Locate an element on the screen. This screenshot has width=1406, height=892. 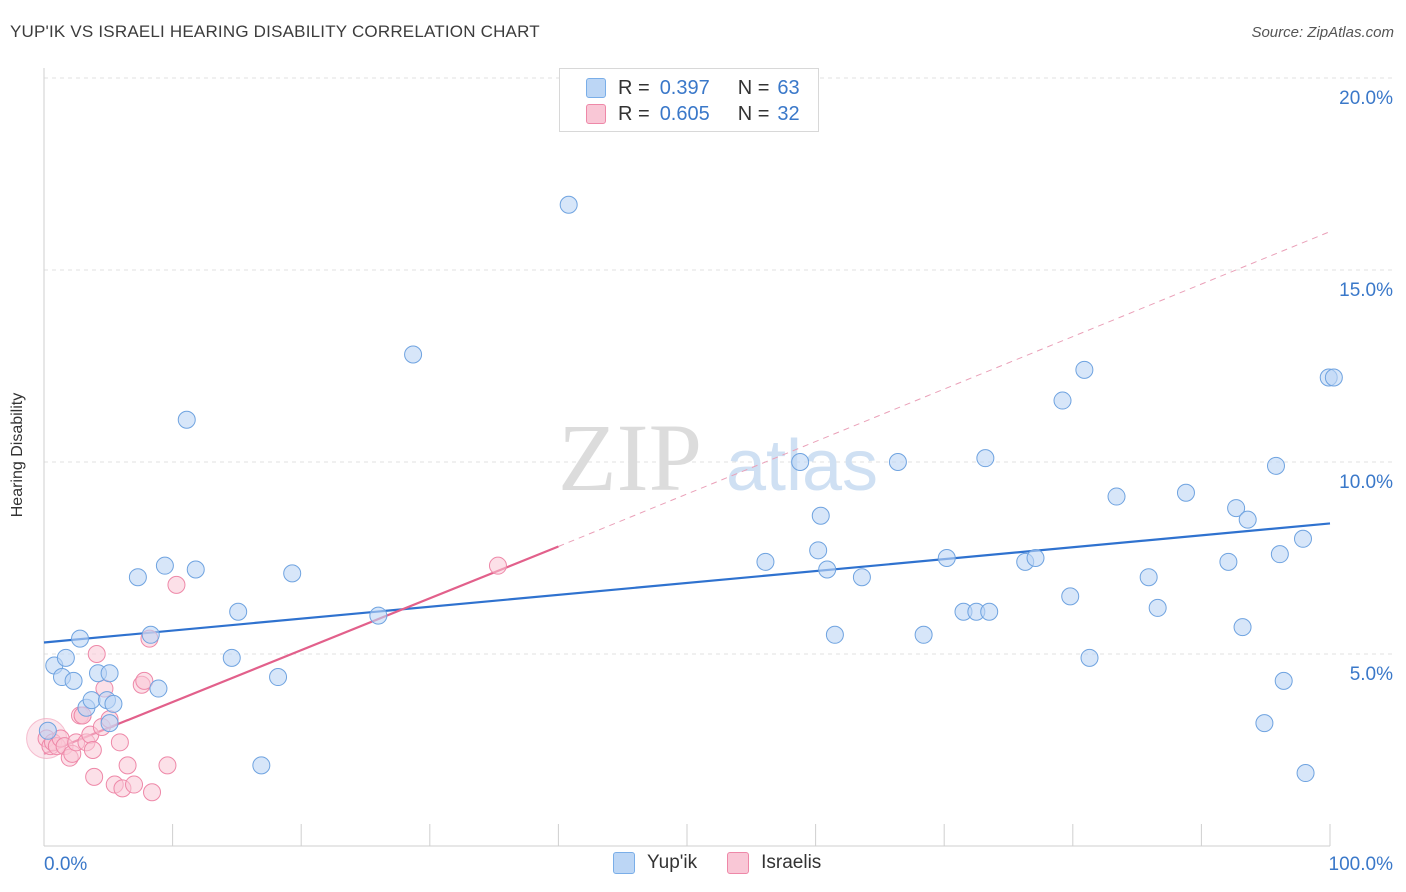
y-tick-label: 5.0% is located at coordinates (1371, 674).